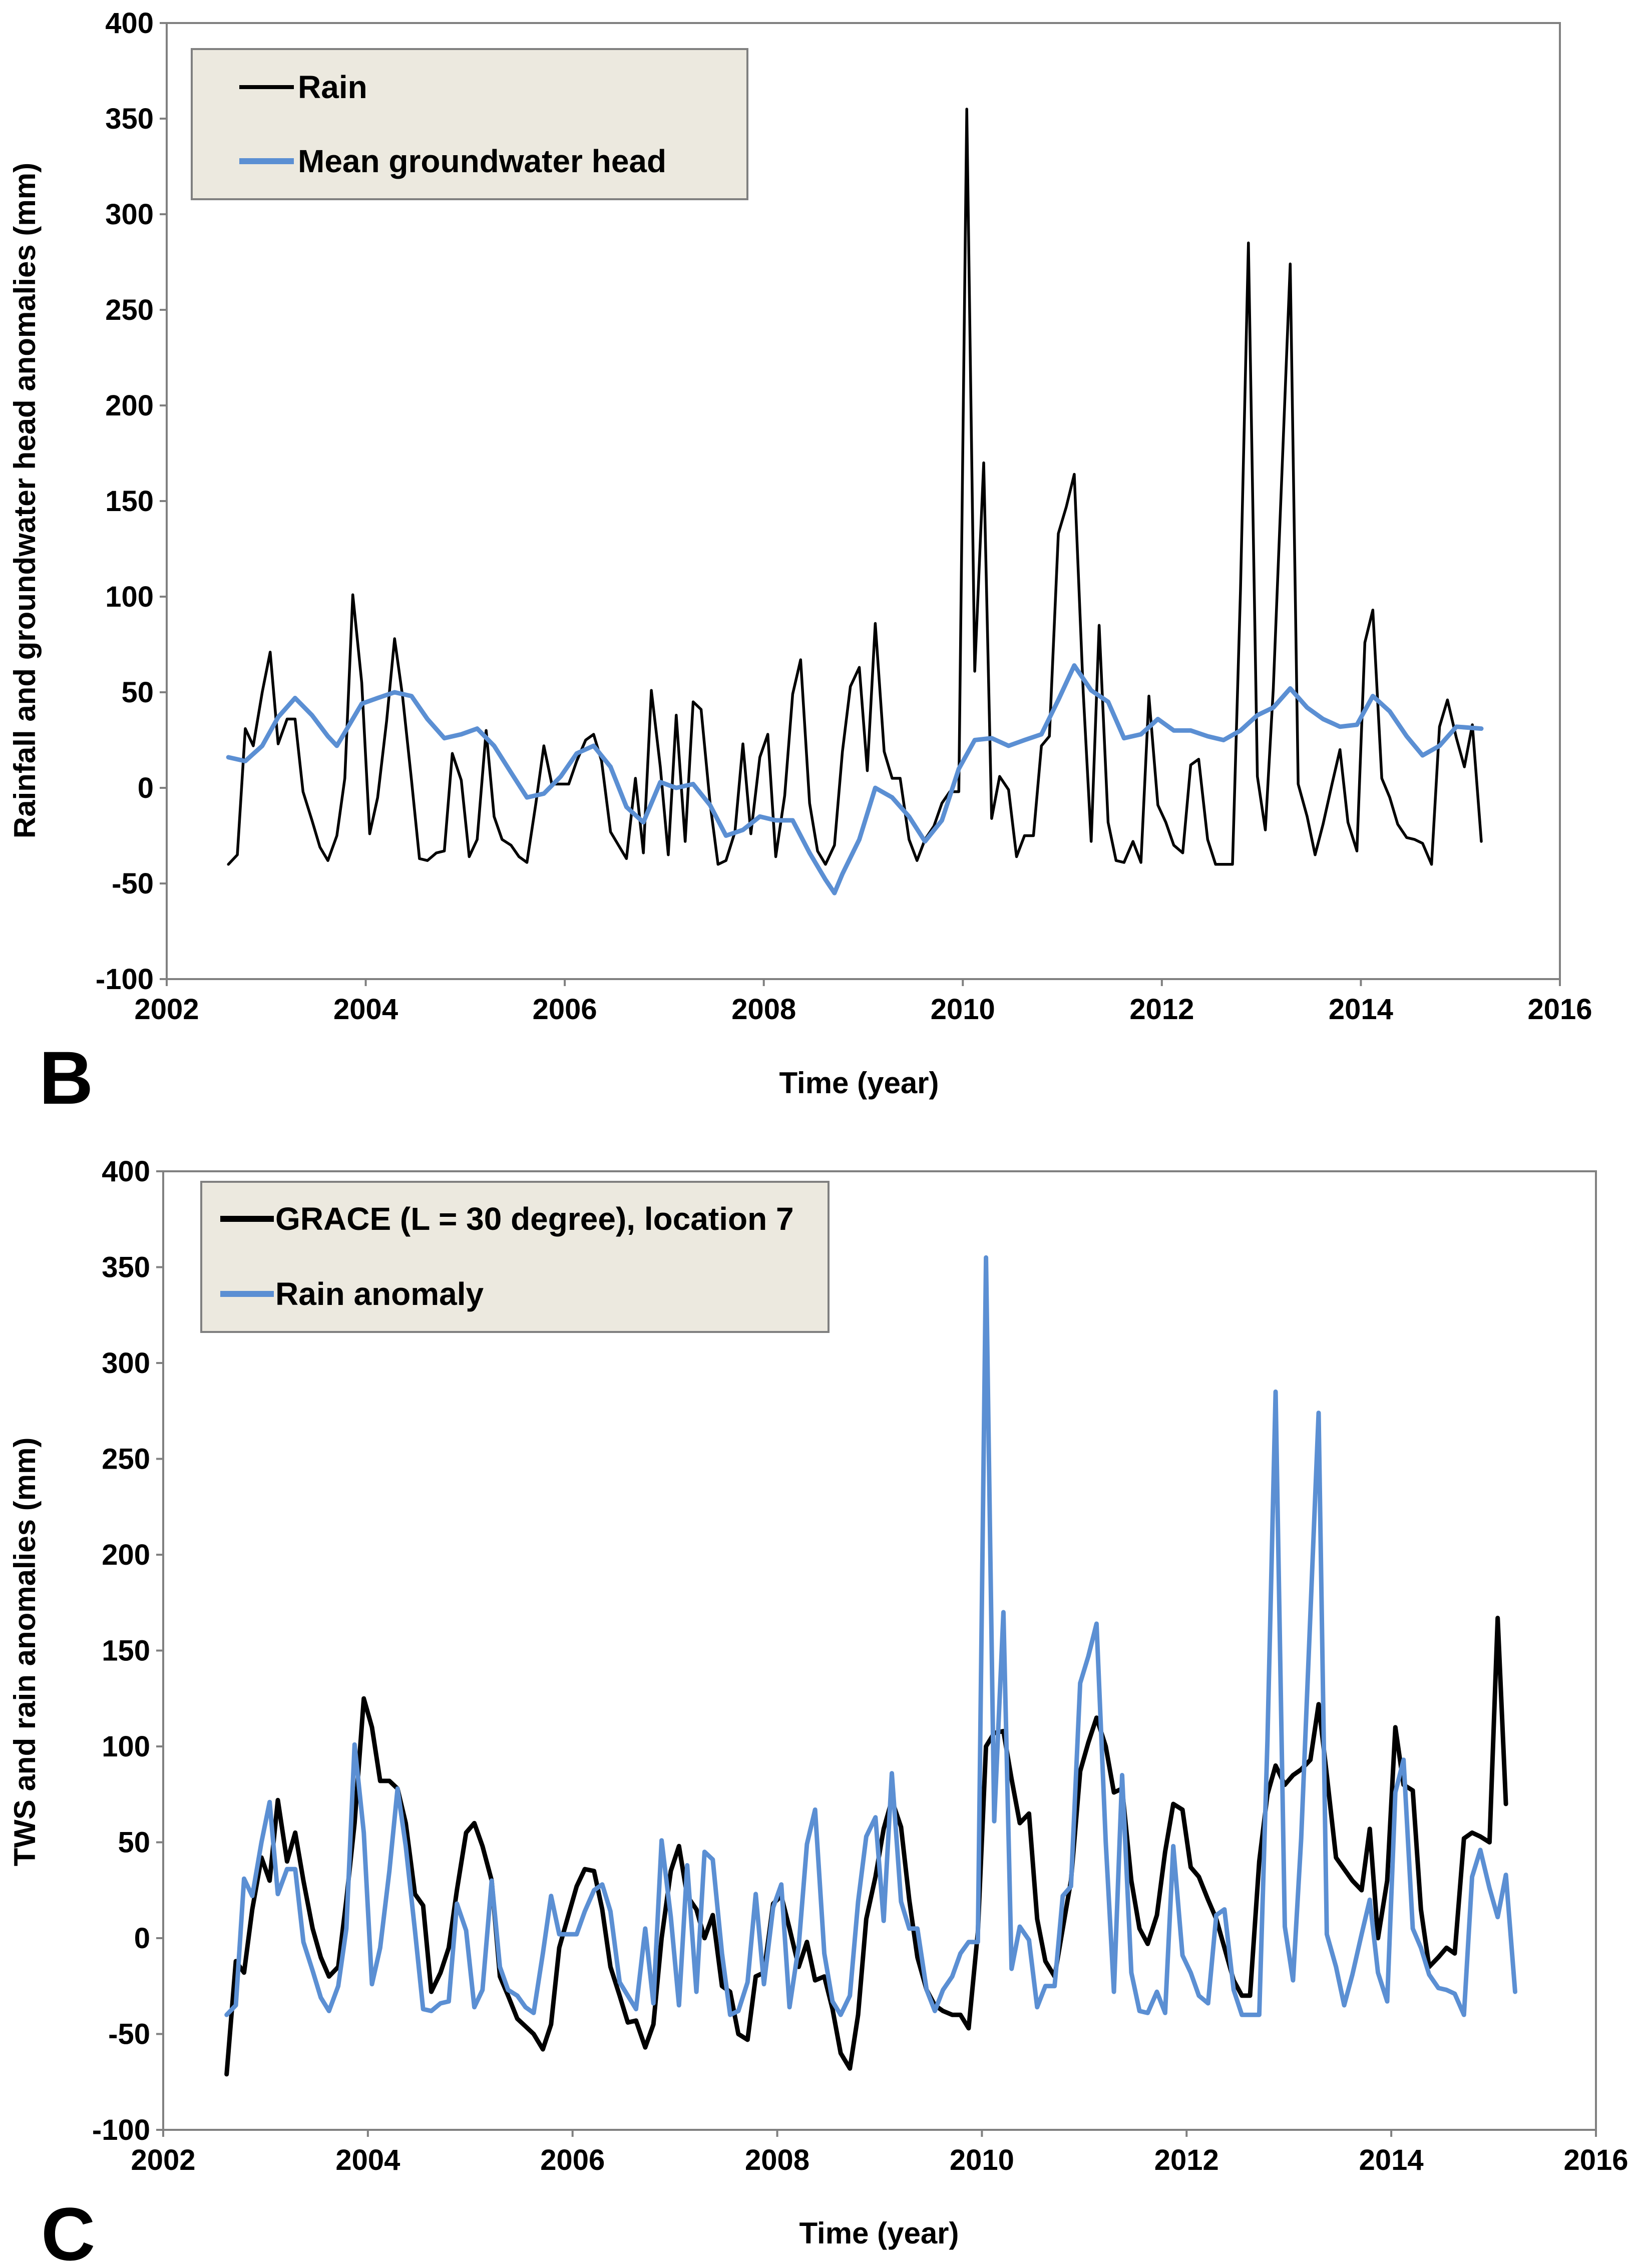 The width and height of the screenshot is (1640, 2268). What do you see at coordinates (129, 2034) in the screenshot?
I see `panel-c-y-tick-label: -50` at bounding box center [129, 2034].